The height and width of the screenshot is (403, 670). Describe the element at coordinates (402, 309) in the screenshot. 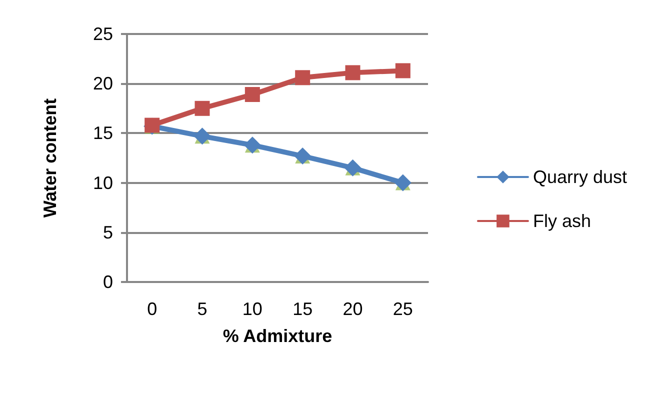

I see `x-tick-label: 25` at that location.